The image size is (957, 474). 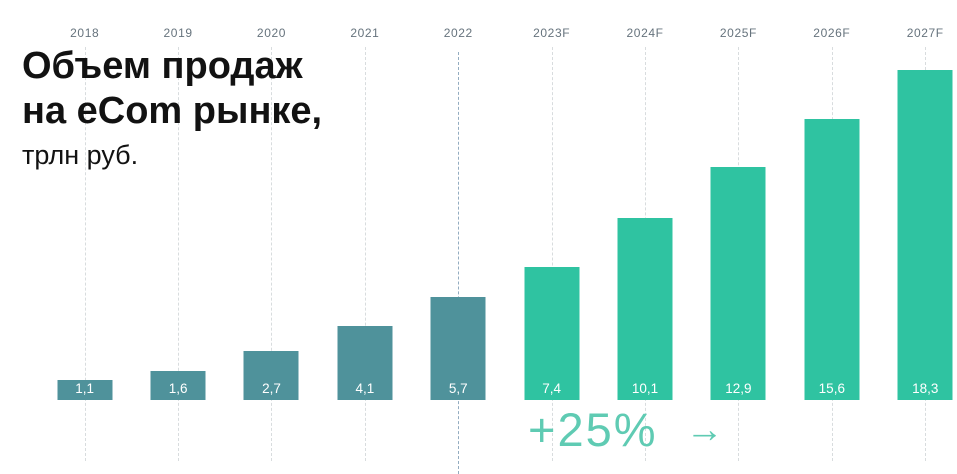 What do you see at coordinates (459, 263) in the screenshot?
I see `gridline-2022-highlight` at bounding box center [459, 263].